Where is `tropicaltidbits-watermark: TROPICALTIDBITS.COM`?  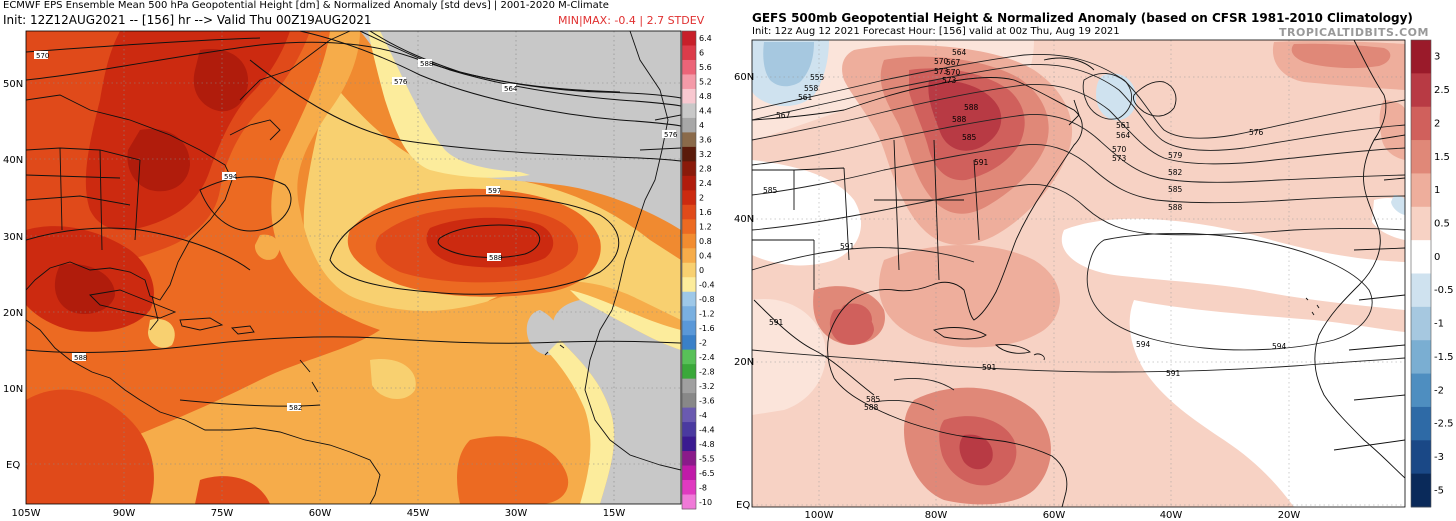 tropicaltidbits-watermark: TROPICALTIDBITS.COM is located at coordinates (1354, 32).